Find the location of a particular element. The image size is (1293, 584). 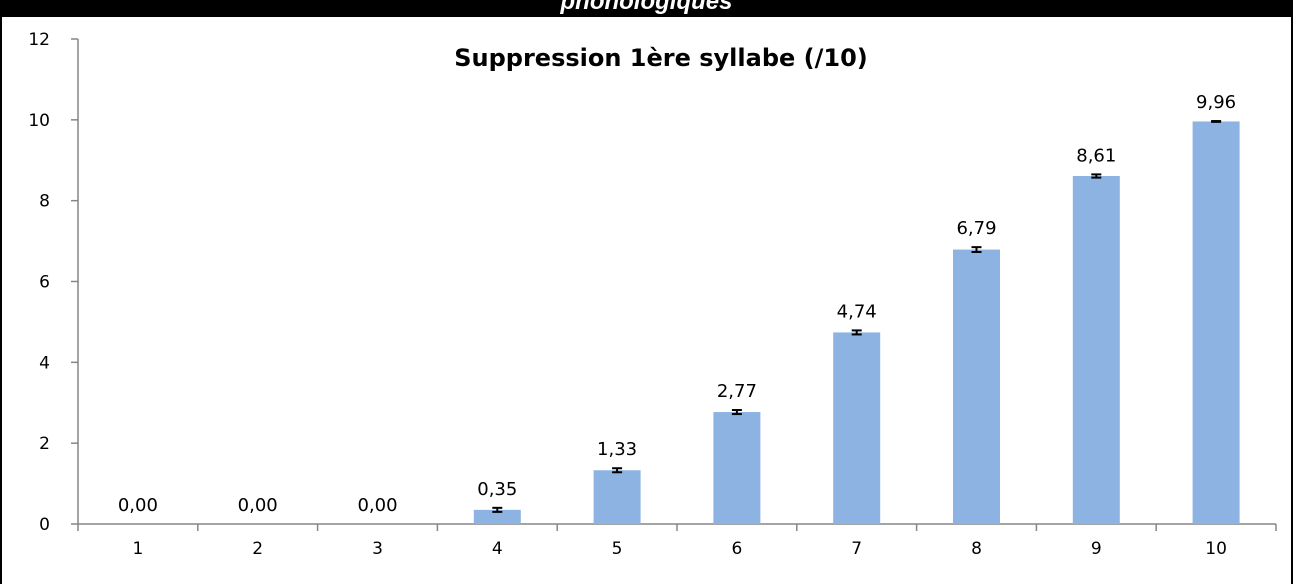

y-tick-label: 4 is located at coordinates (44, 363).